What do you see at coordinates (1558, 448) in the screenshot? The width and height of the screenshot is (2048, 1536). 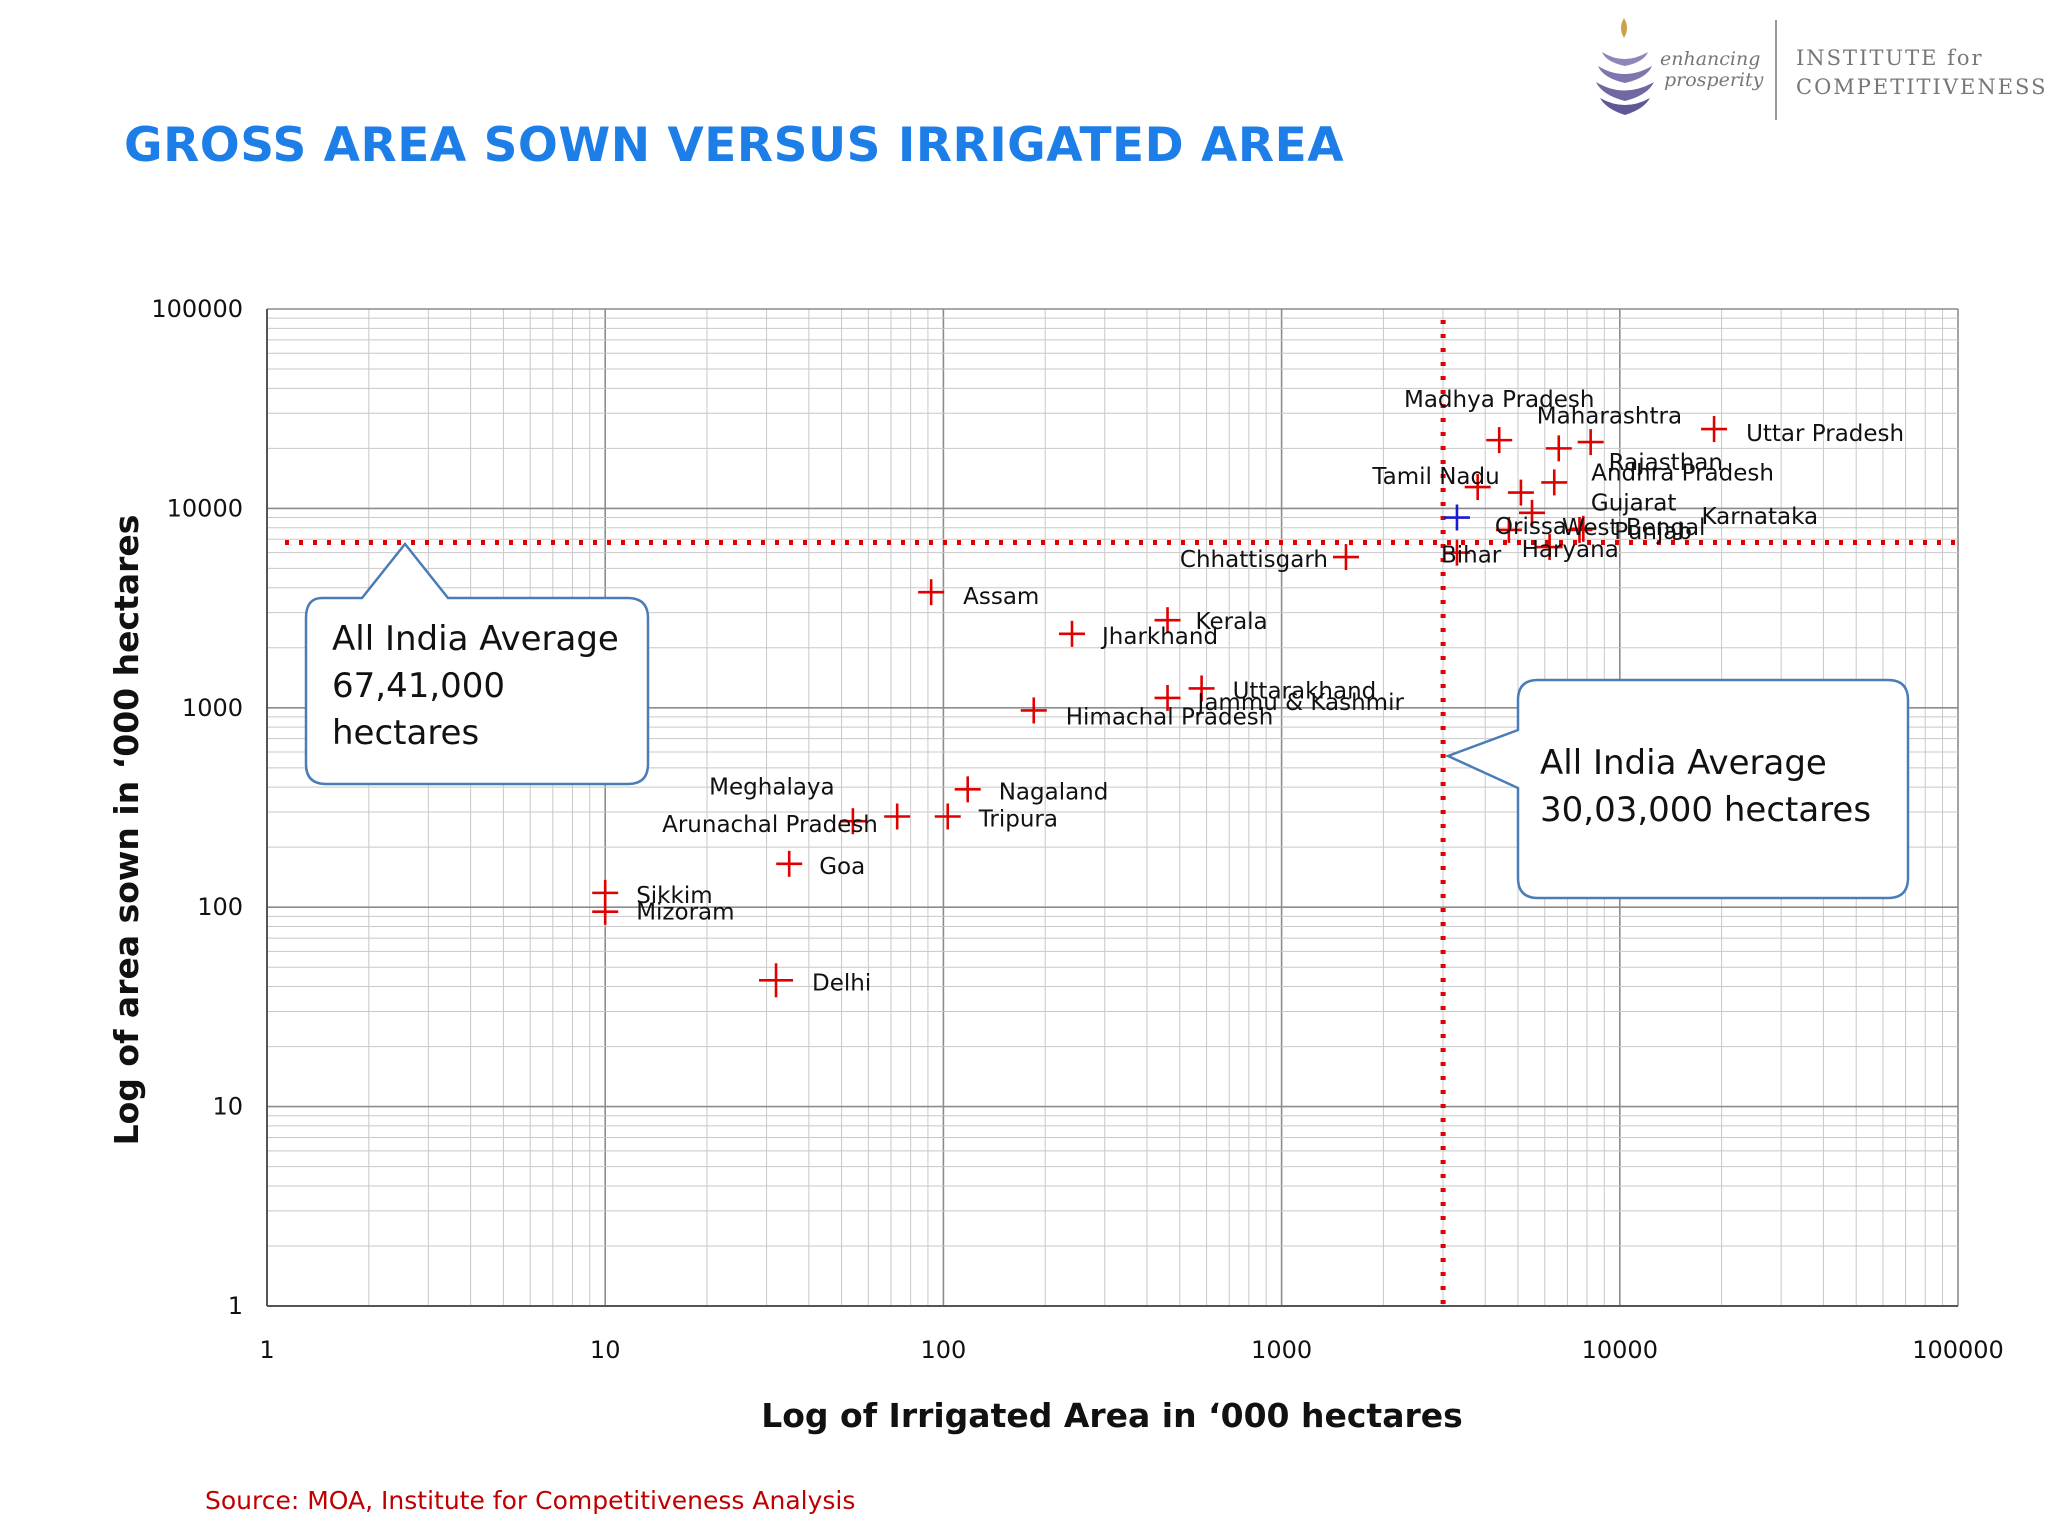 I see `data-point-maharashtra` at bounding box center [1558, 448].